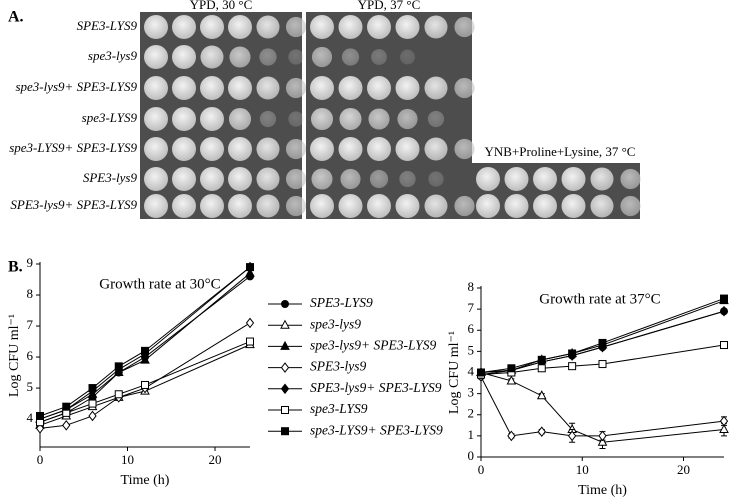 Image resolution: width=730 pixels, height=502 pixels. I want to click on strain-label: SPE3-LYS9, so click(107, 25).